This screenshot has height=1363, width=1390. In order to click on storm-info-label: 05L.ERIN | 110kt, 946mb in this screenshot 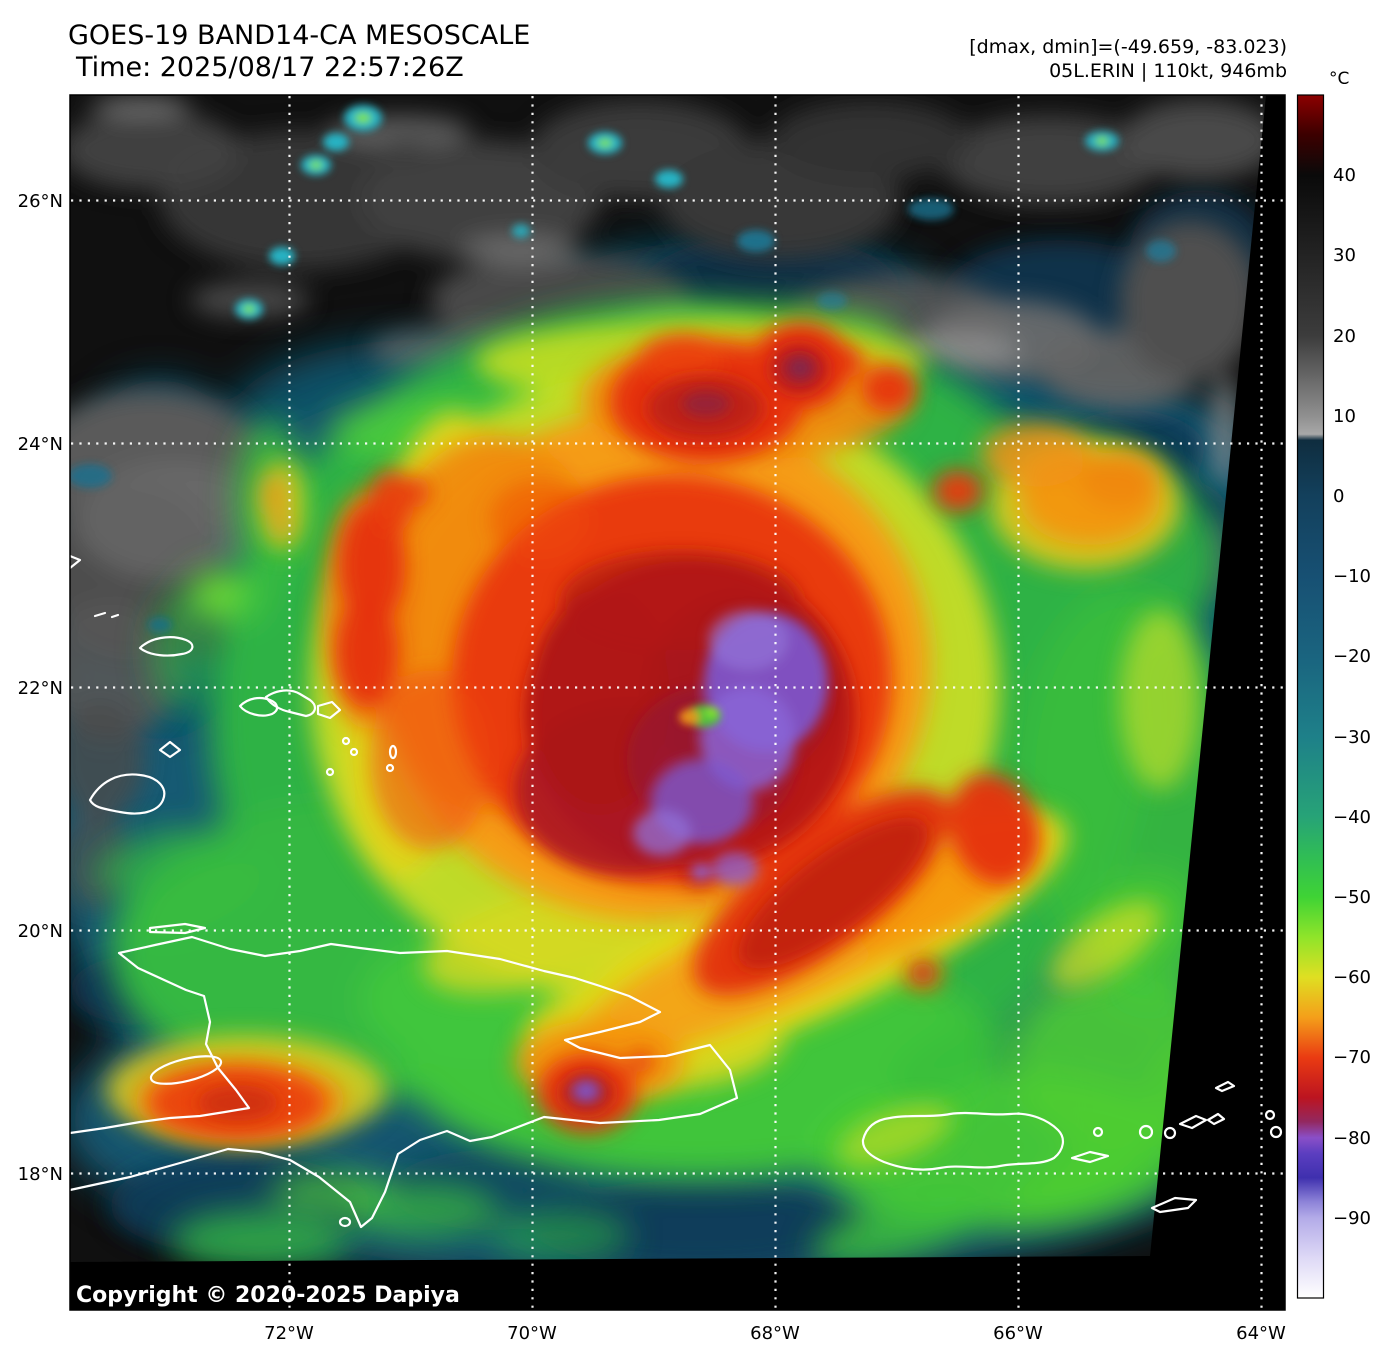, I will do `click(1168, 71)`.